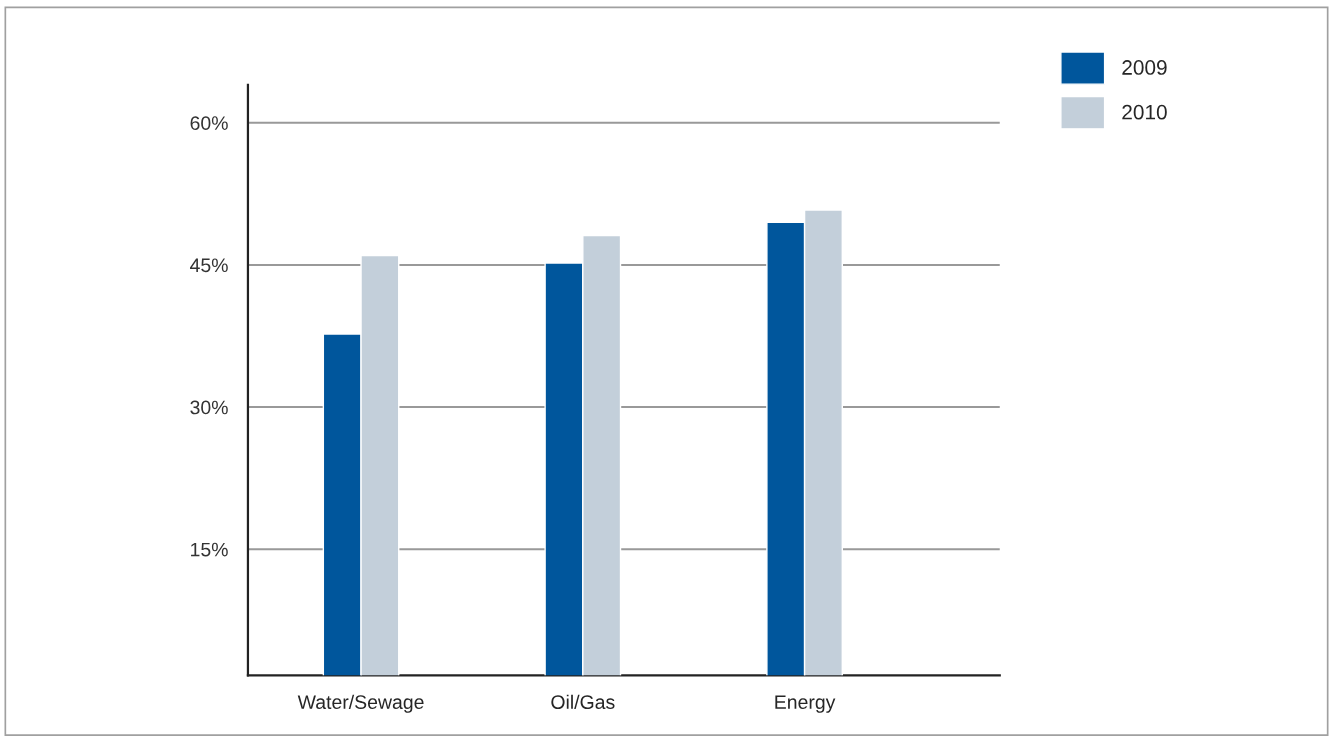 Image resolution: width=1333 pixels, height=738 pixels. Describe the element at coordinates (1144, 112) in the screenshot. I see `legend-label: 2010` at that location.